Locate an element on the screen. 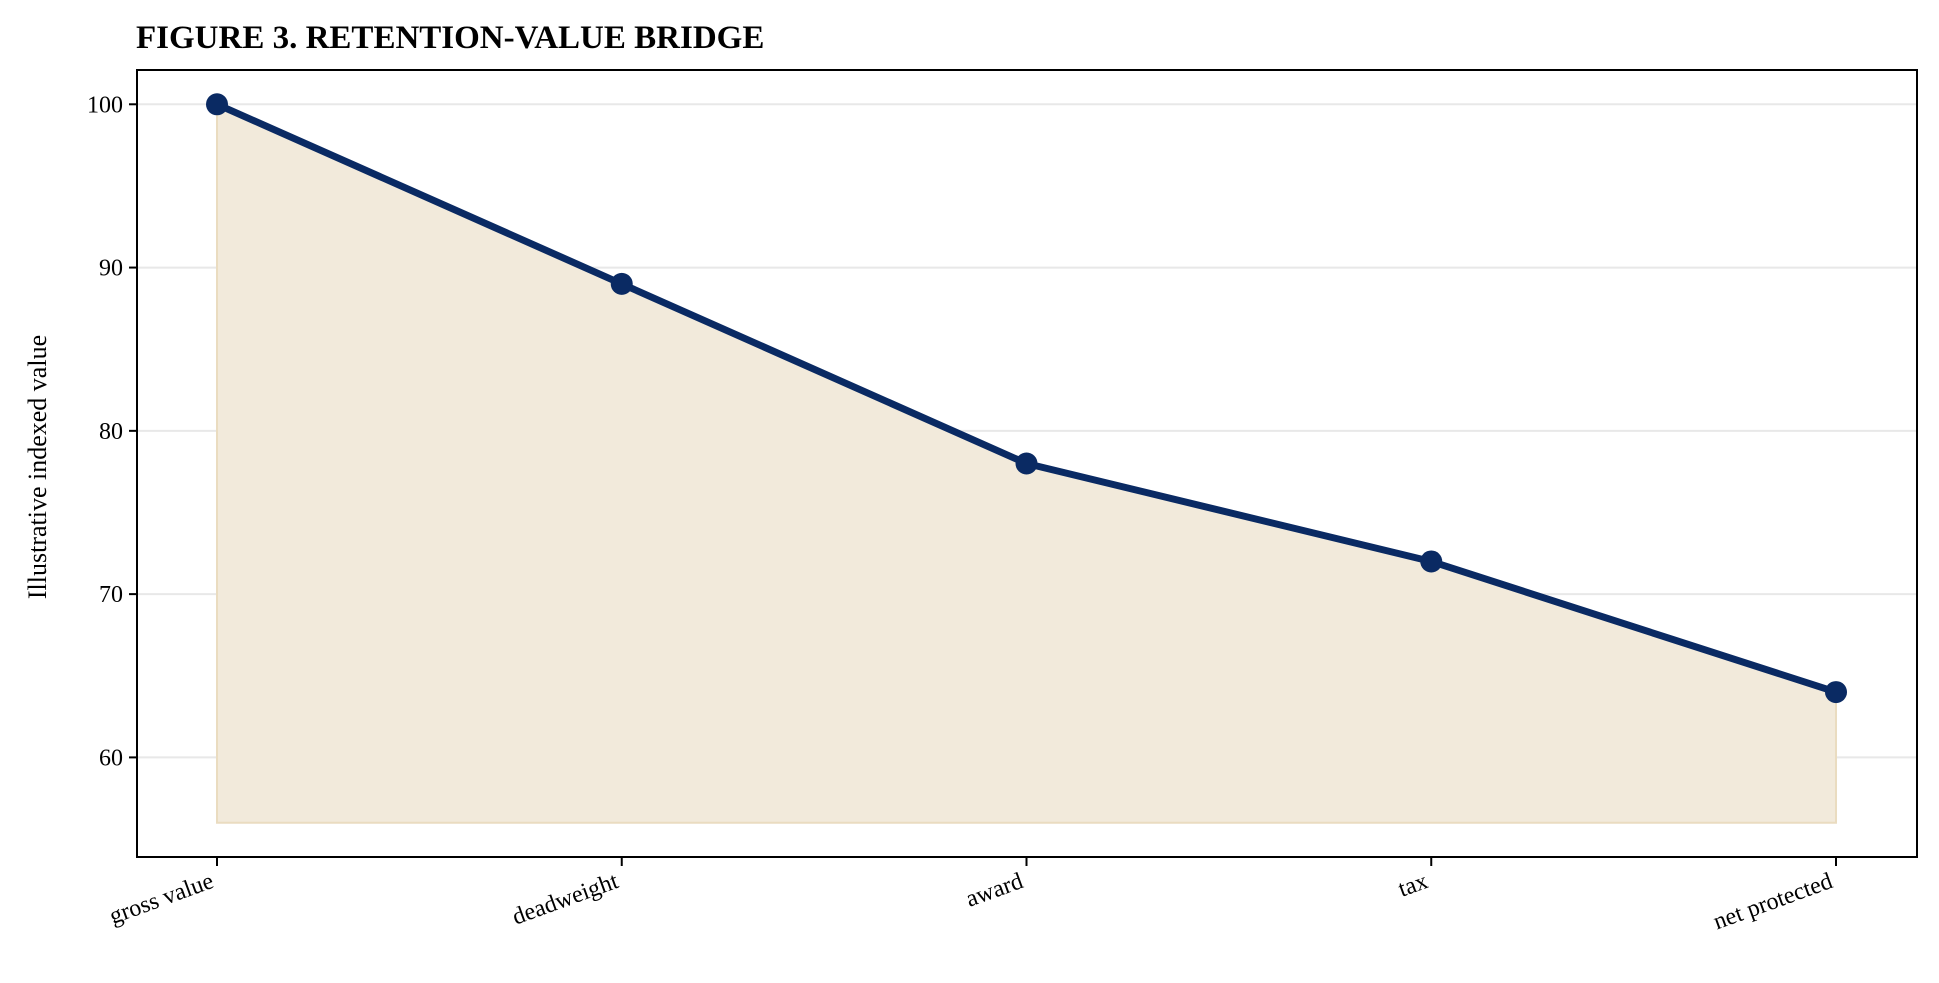 The image size is (1939, 983). xtick-label-tax: tax is located at coordinates (1413, 885).